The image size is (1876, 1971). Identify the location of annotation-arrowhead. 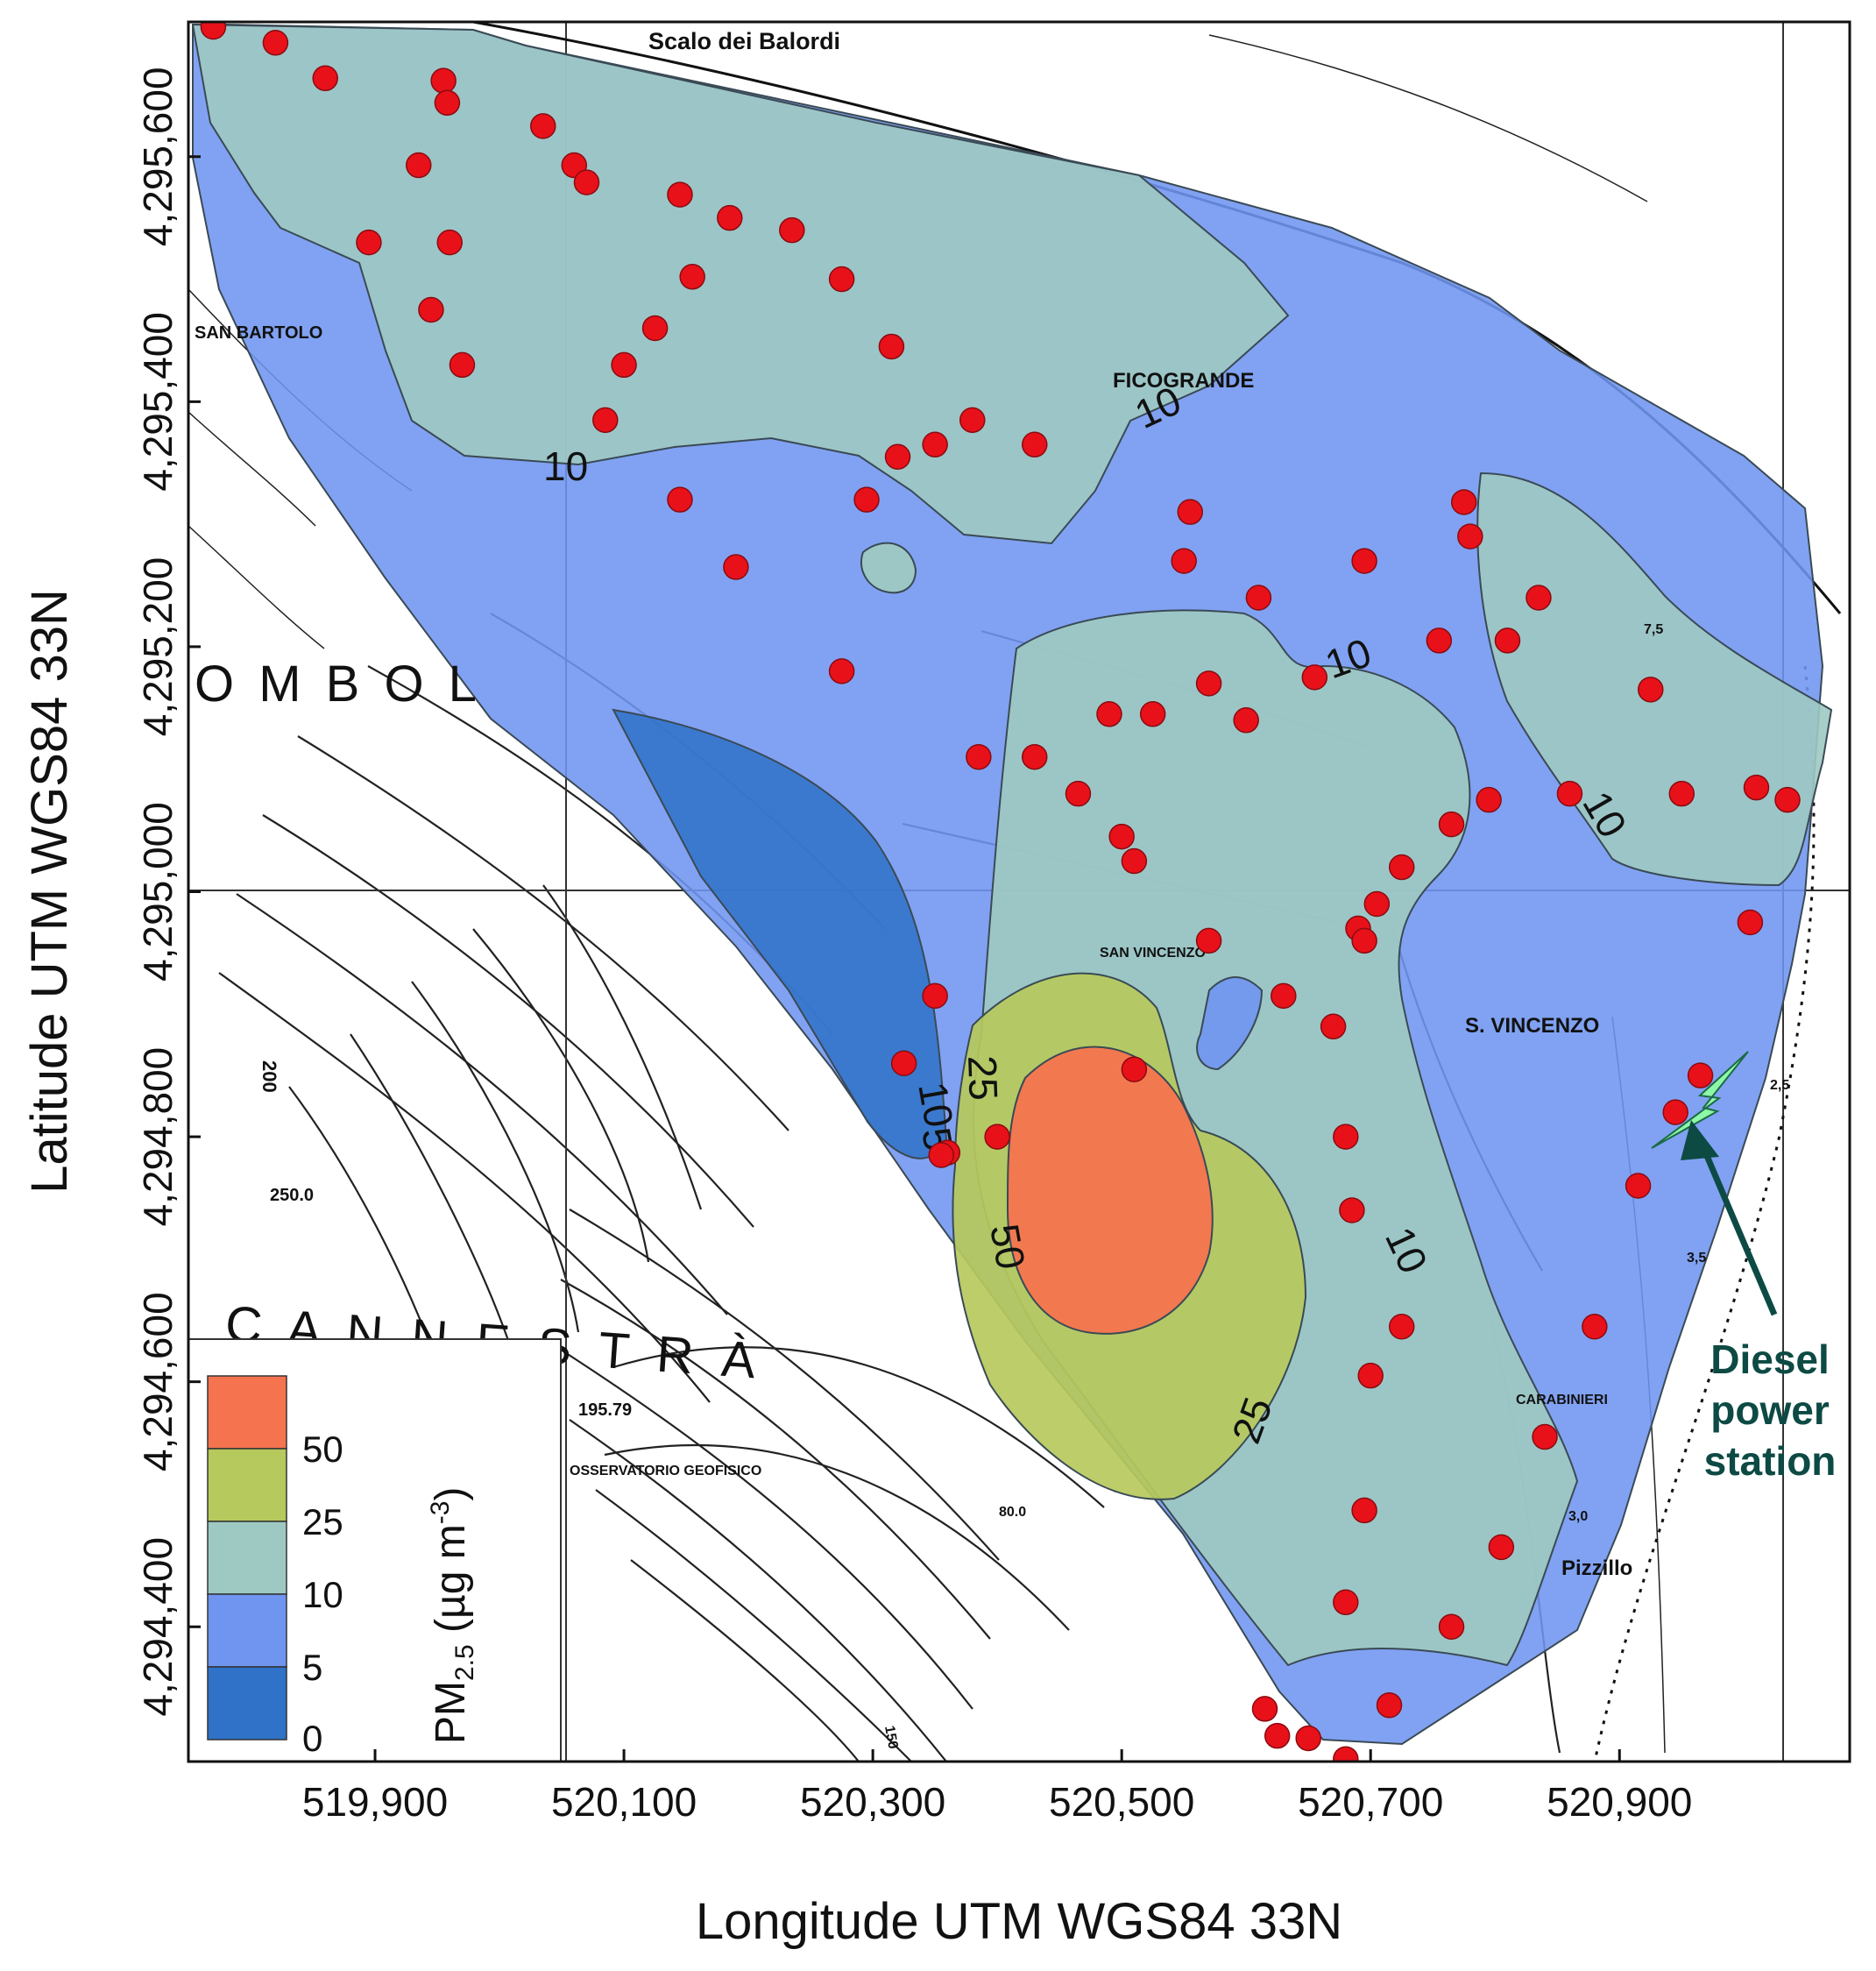
(1700, 1140).